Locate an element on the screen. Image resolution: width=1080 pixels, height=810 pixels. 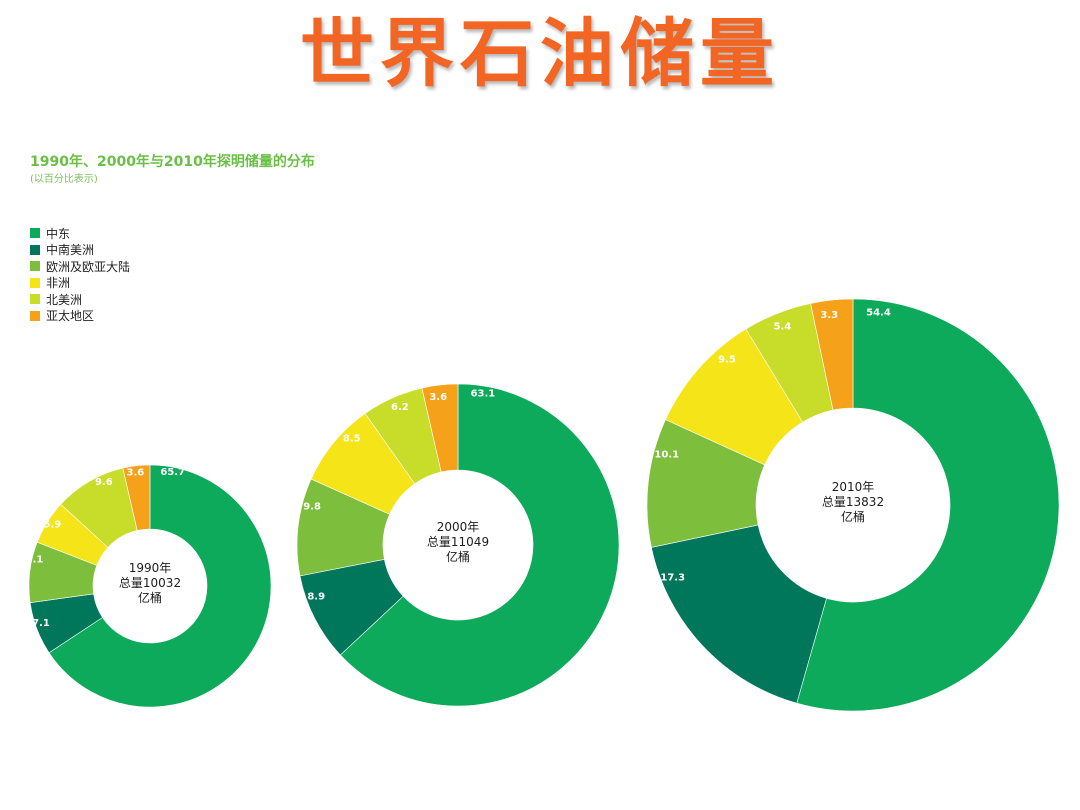
slice-value-label: 8.1 is located at coordinates (35, 560).